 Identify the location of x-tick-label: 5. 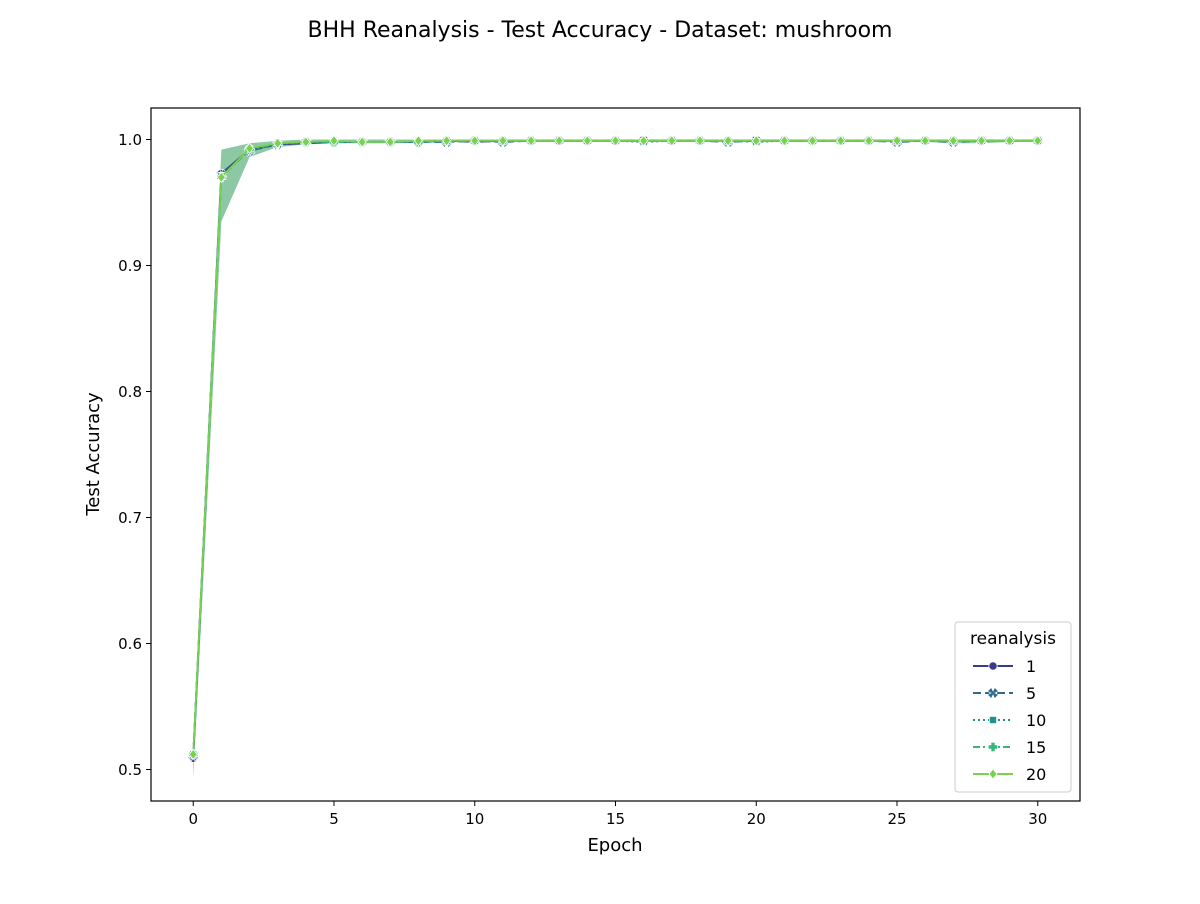
(334, 819).